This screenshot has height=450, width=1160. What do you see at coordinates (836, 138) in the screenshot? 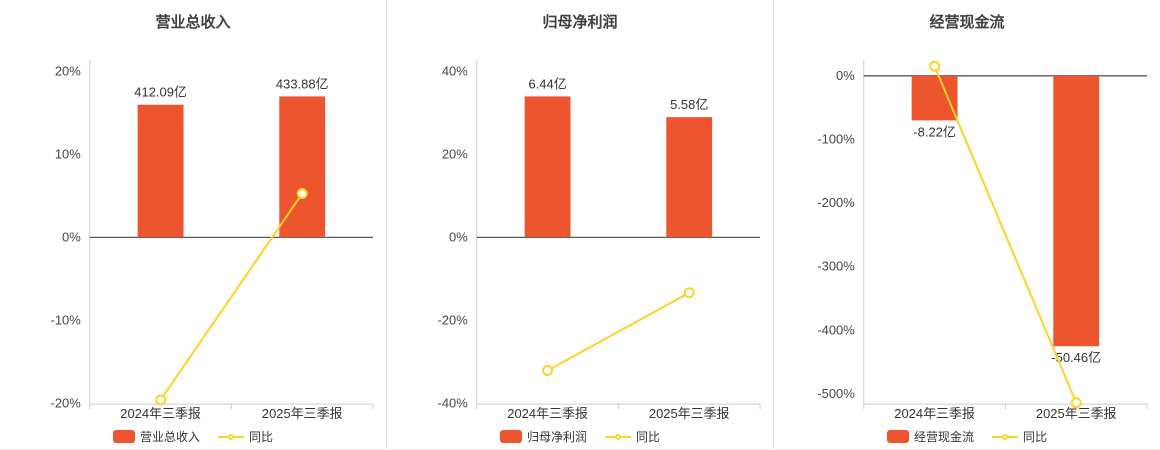
I see `y-tick-label: -100%` at bounding box center [836, 138].